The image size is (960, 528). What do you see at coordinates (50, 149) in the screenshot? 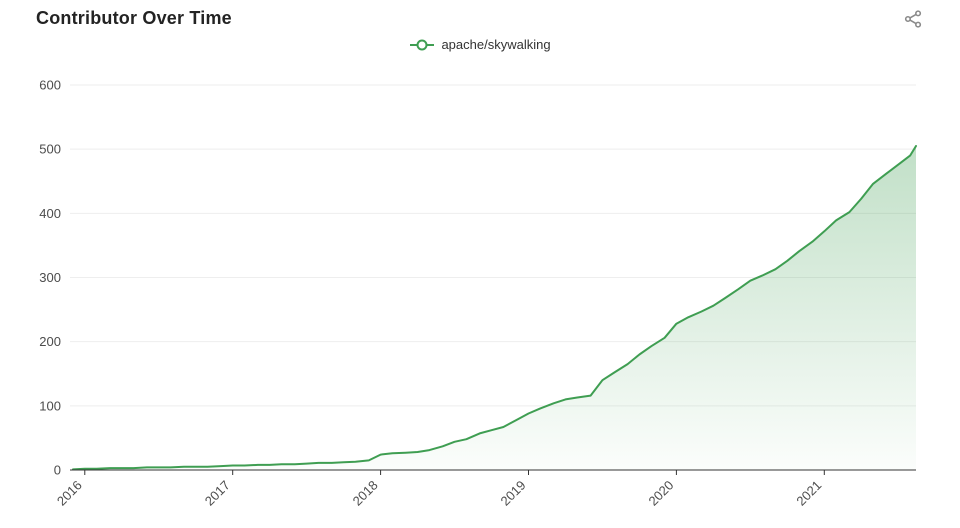
I see `svg-text: 500` at bounding box center [50, 149].